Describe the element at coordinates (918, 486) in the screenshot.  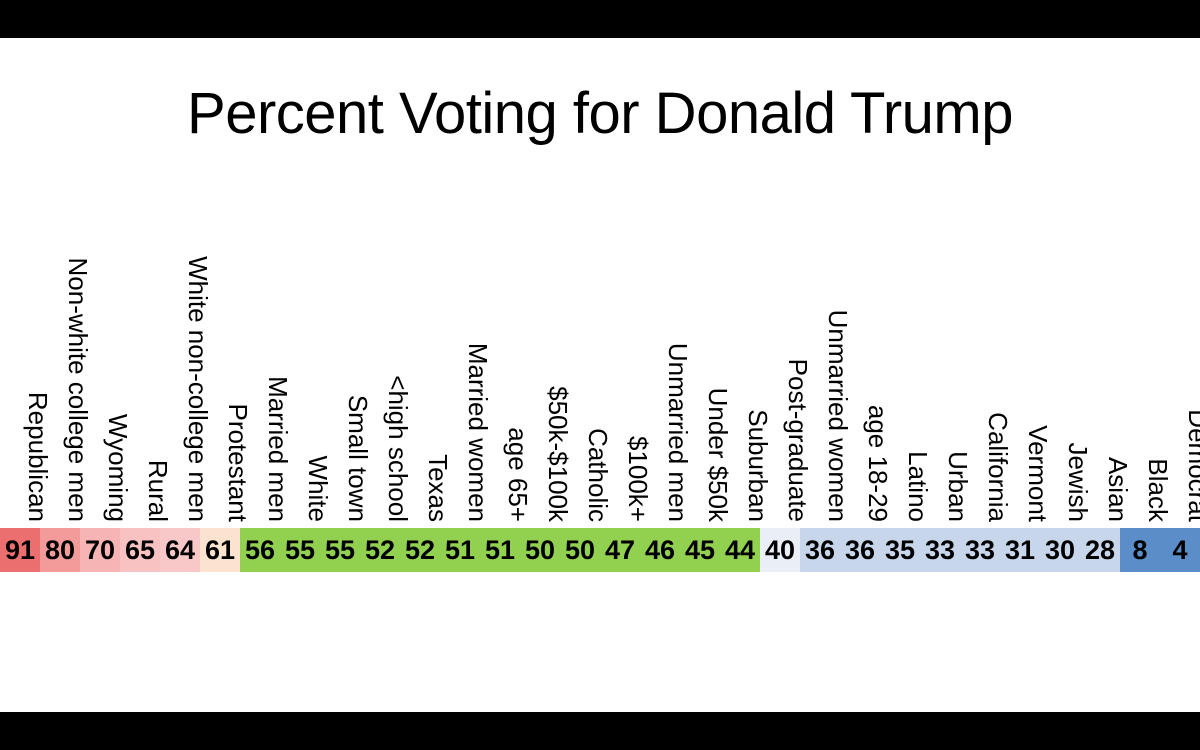
I see `category-label: Latino` at that location.